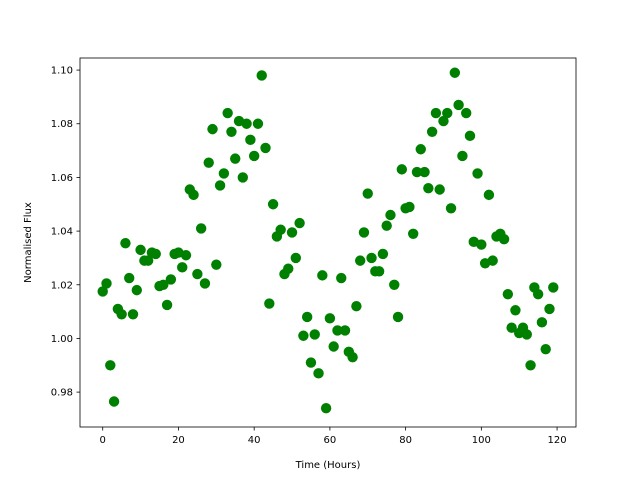 The height and width of the screenshot is (484, 640). I want to click on x-tick-label: 20, so click(178, 440).